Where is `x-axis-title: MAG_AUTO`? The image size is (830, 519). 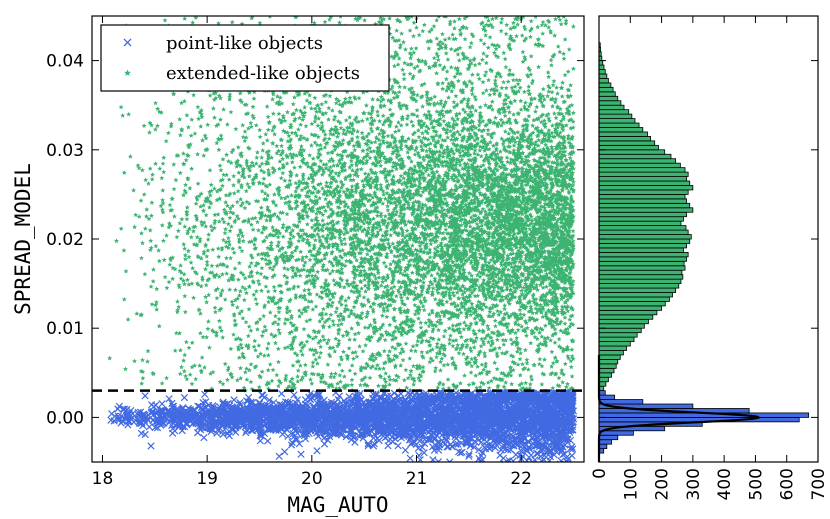 x-axis-title: MAG_AUTO is located at coordinates (337, 505).